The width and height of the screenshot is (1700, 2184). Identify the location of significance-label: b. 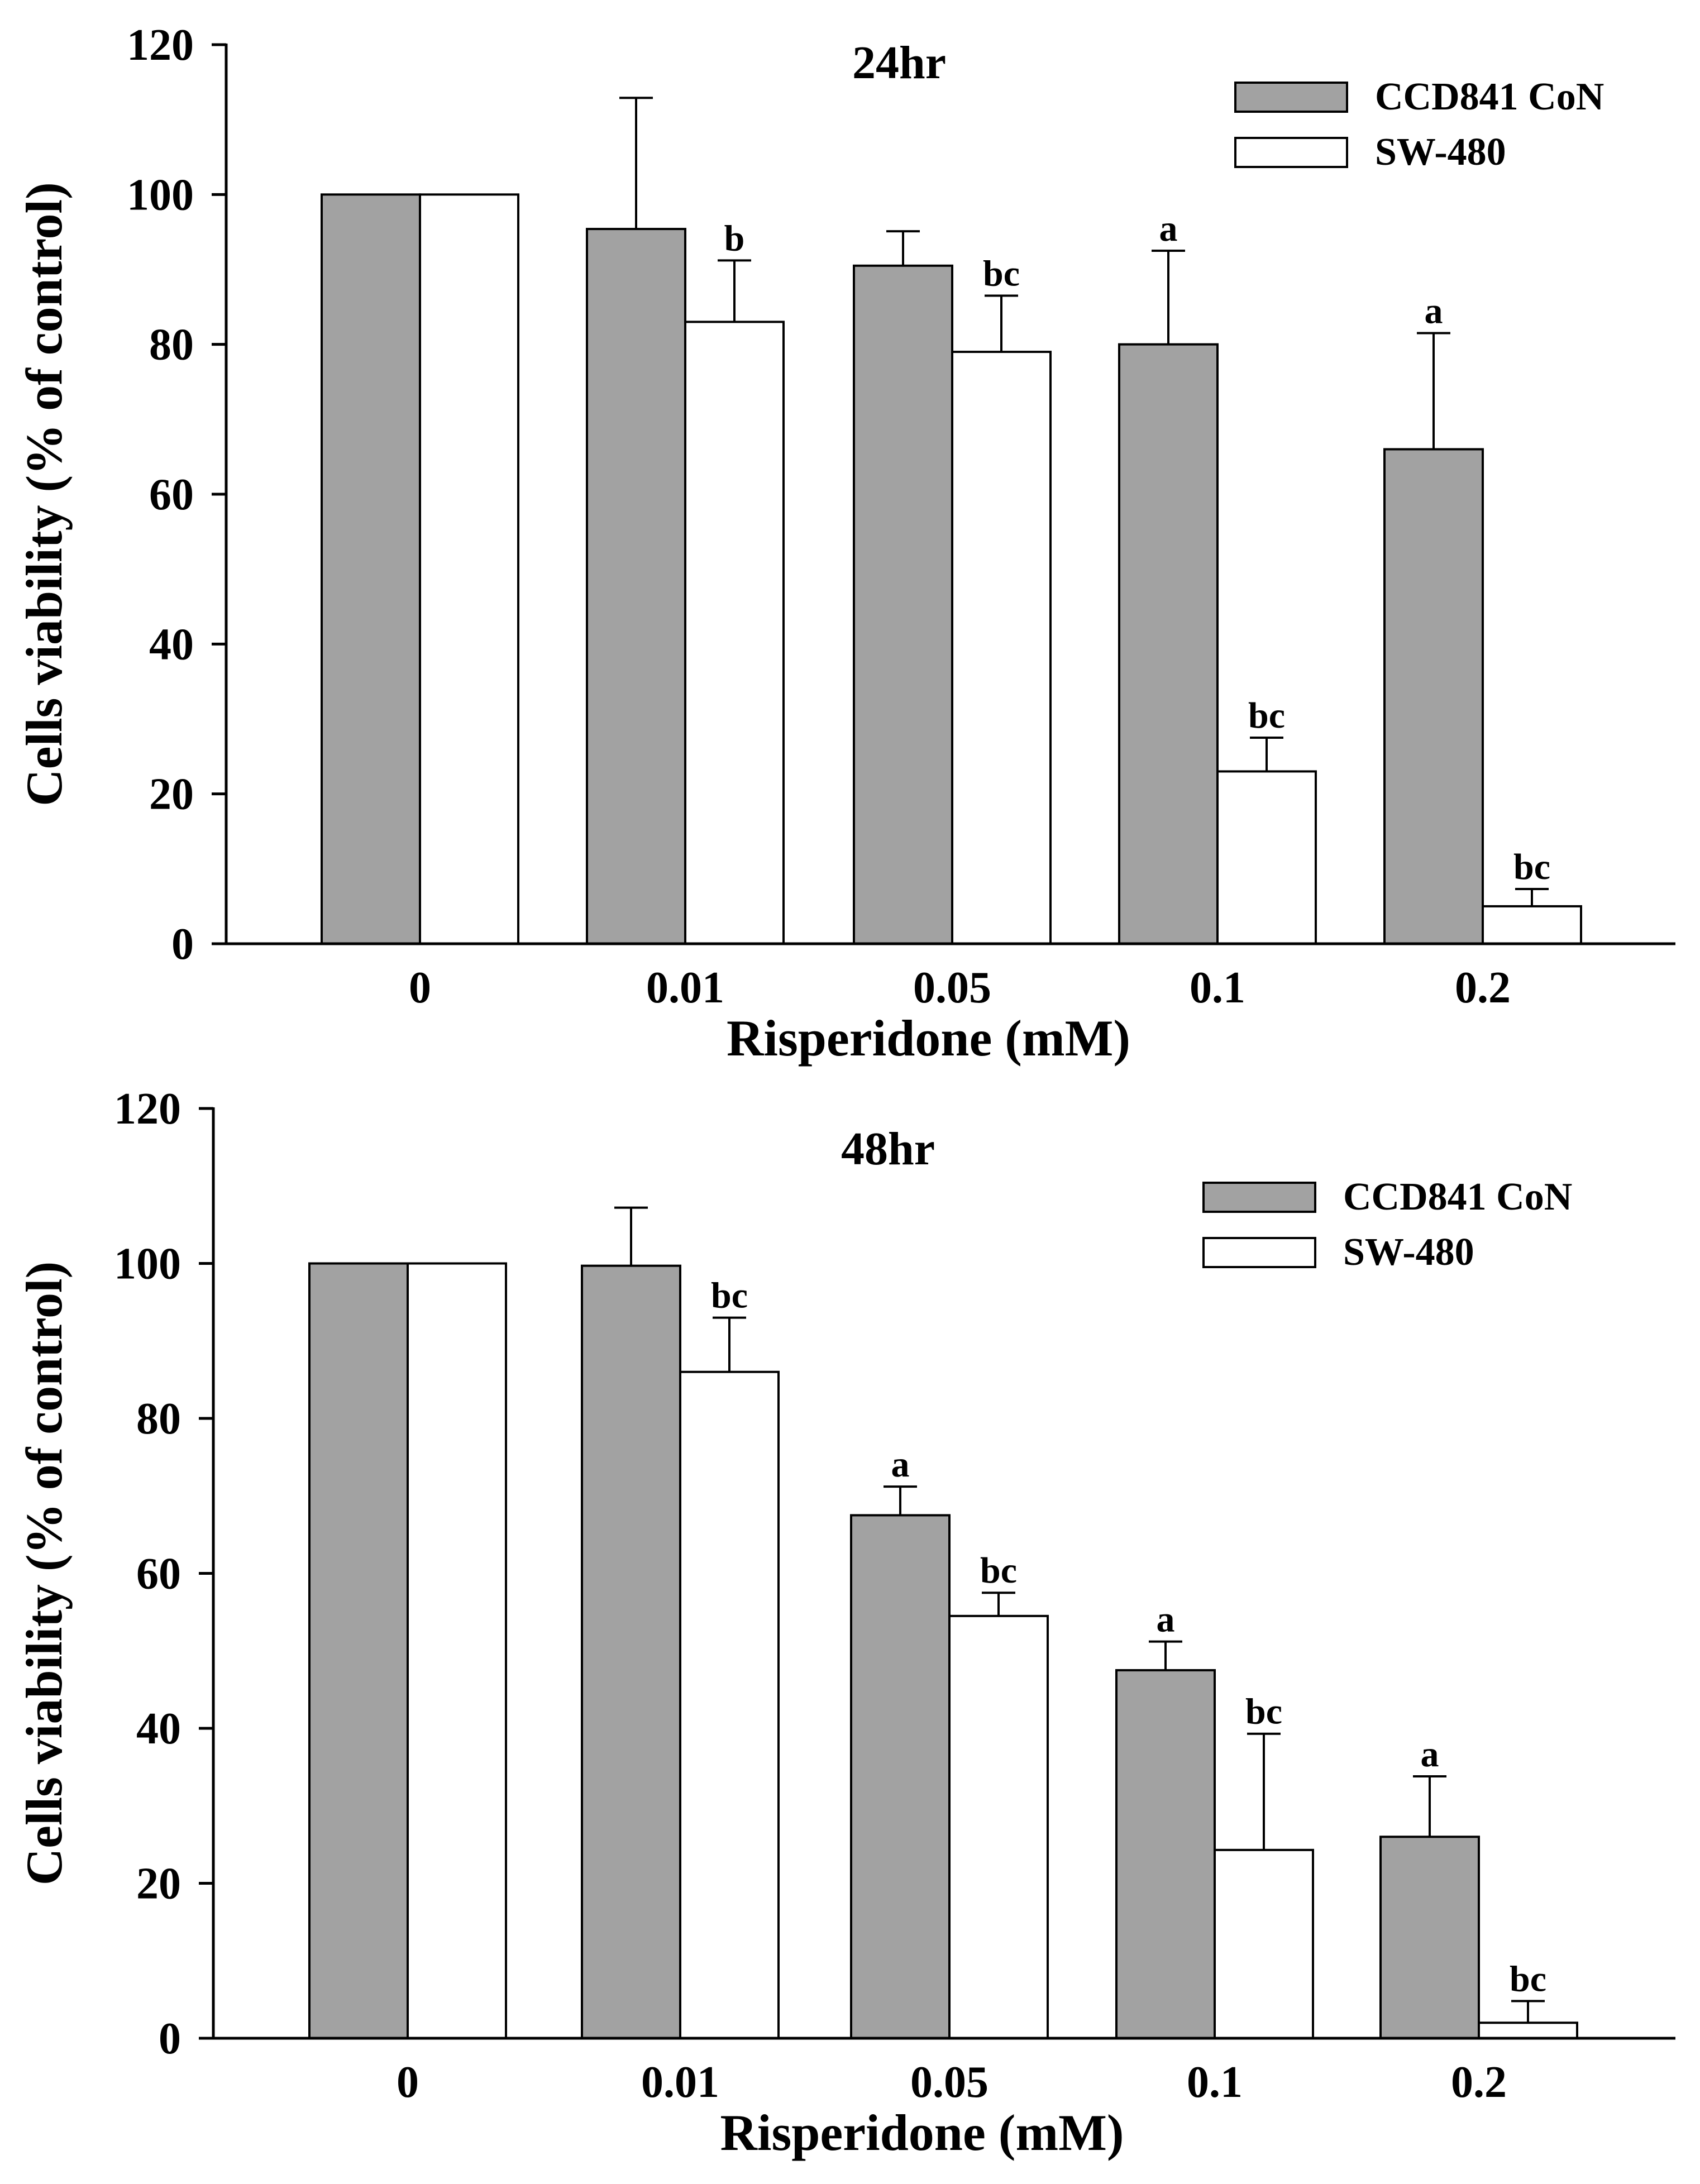
(734, 238).